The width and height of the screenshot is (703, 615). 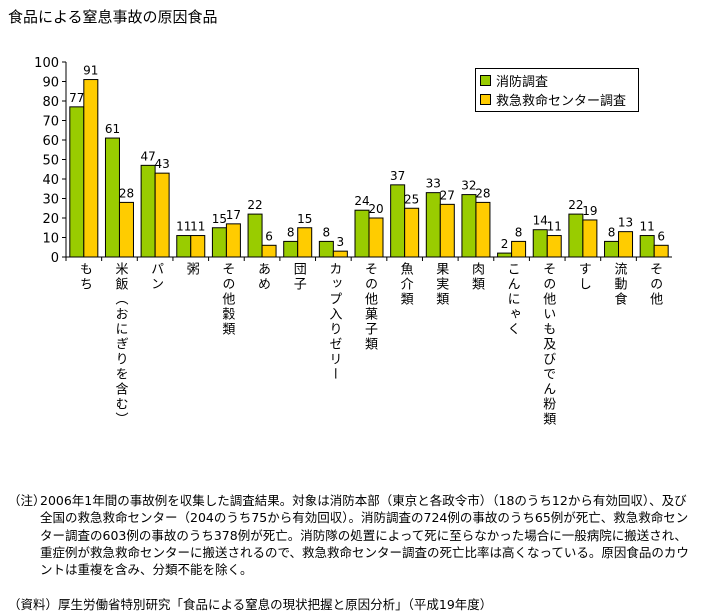 What do you see at coordinates (147, 156) in the screenshot?
I see `data-label: 47` at bounding box center [147, 156].